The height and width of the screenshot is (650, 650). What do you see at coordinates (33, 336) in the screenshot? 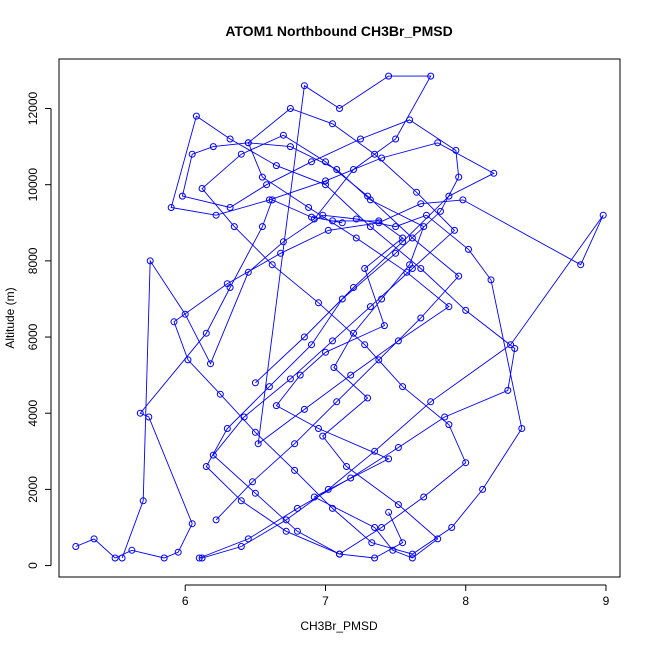
I see `y-tick-label: 6000` at bounding box center [33, 336].